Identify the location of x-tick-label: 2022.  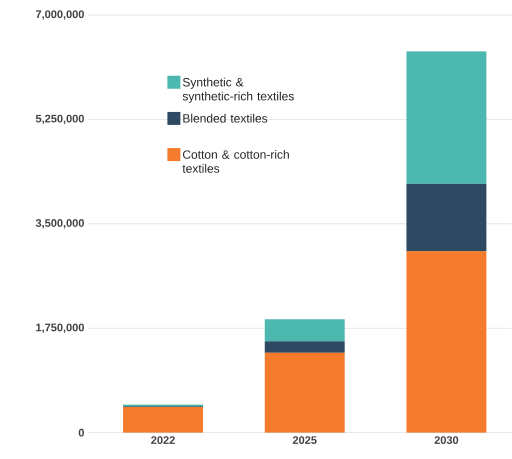
(163, 440).